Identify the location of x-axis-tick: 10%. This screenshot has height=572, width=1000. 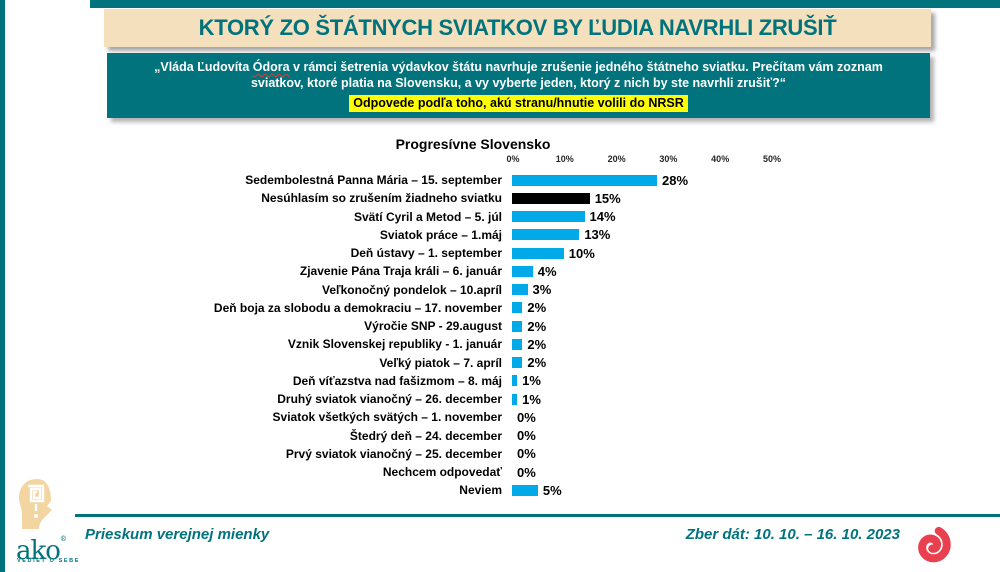
(564, 159).